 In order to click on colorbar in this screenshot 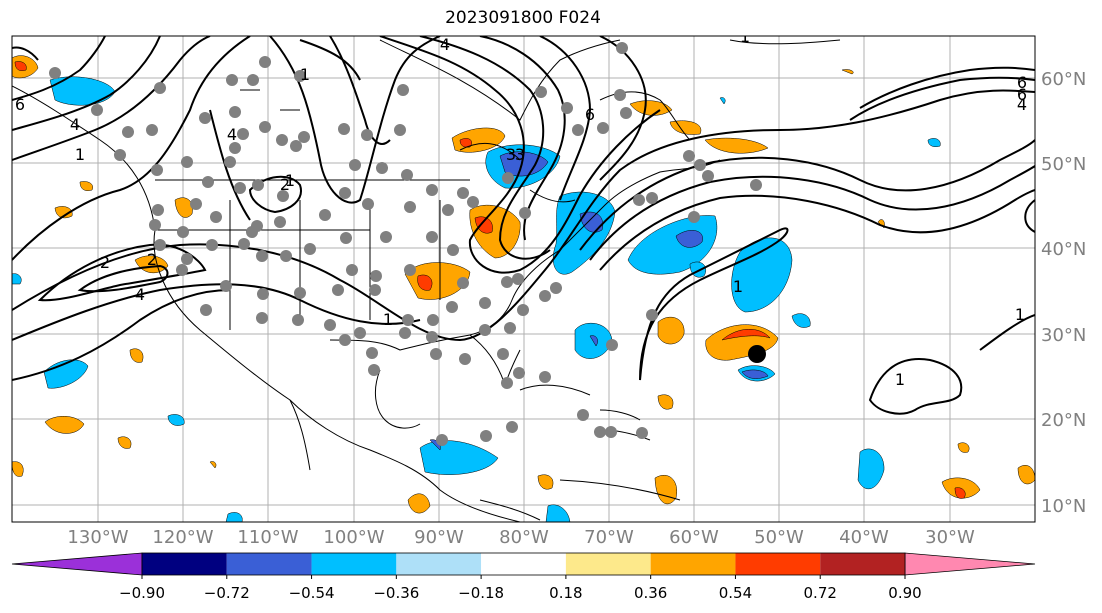, I will do `click(523, 564)`.